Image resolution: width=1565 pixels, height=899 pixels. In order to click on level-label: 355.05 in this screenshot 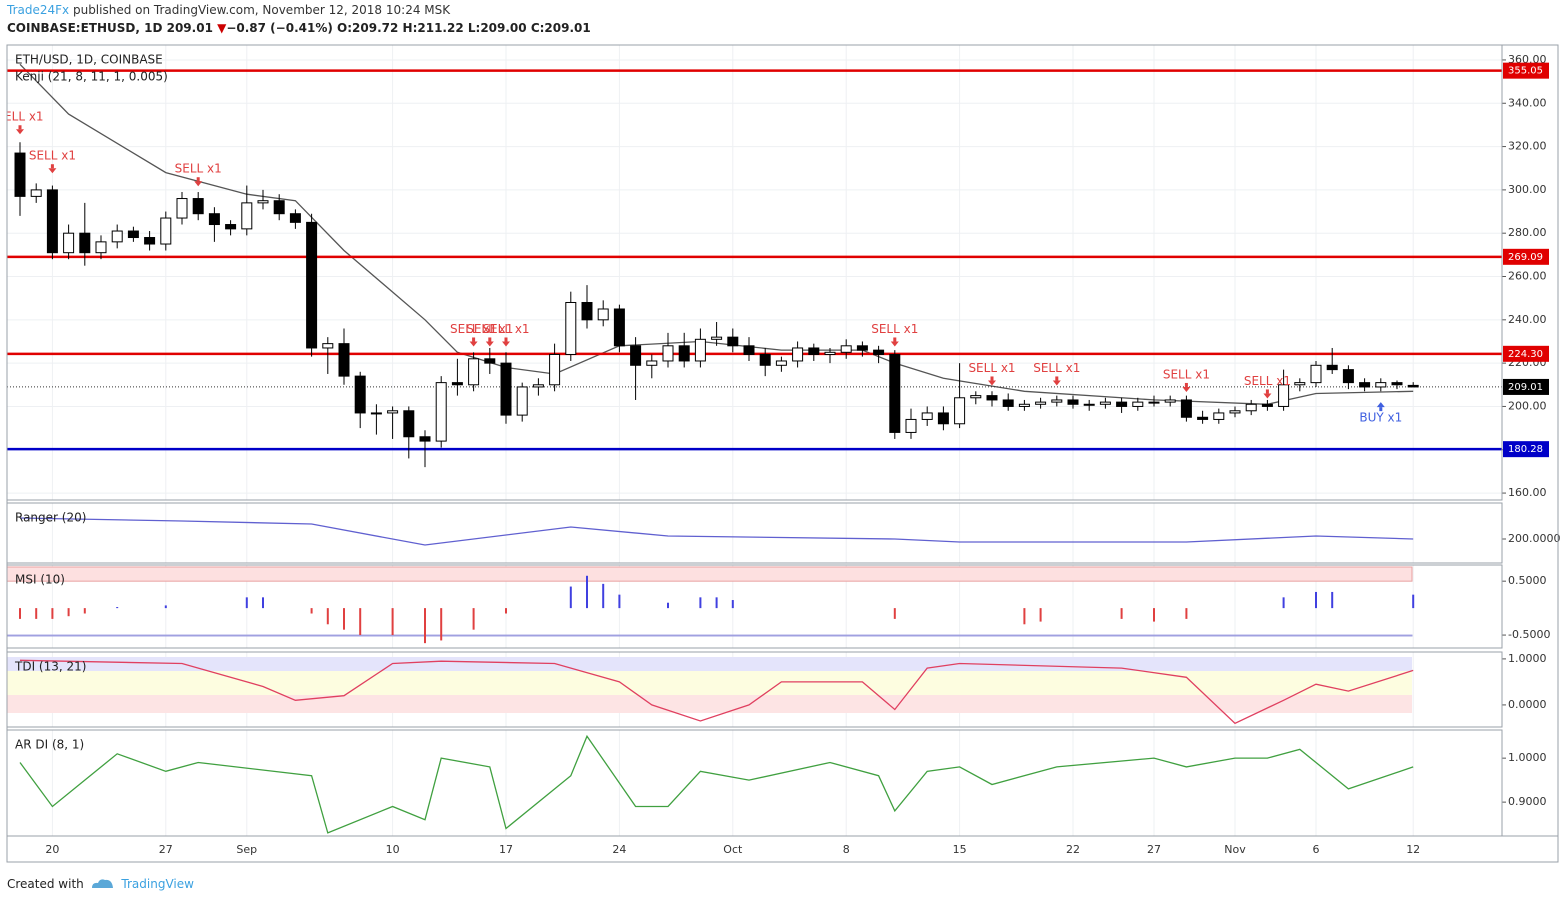, I will do `click(1525, 71)`.